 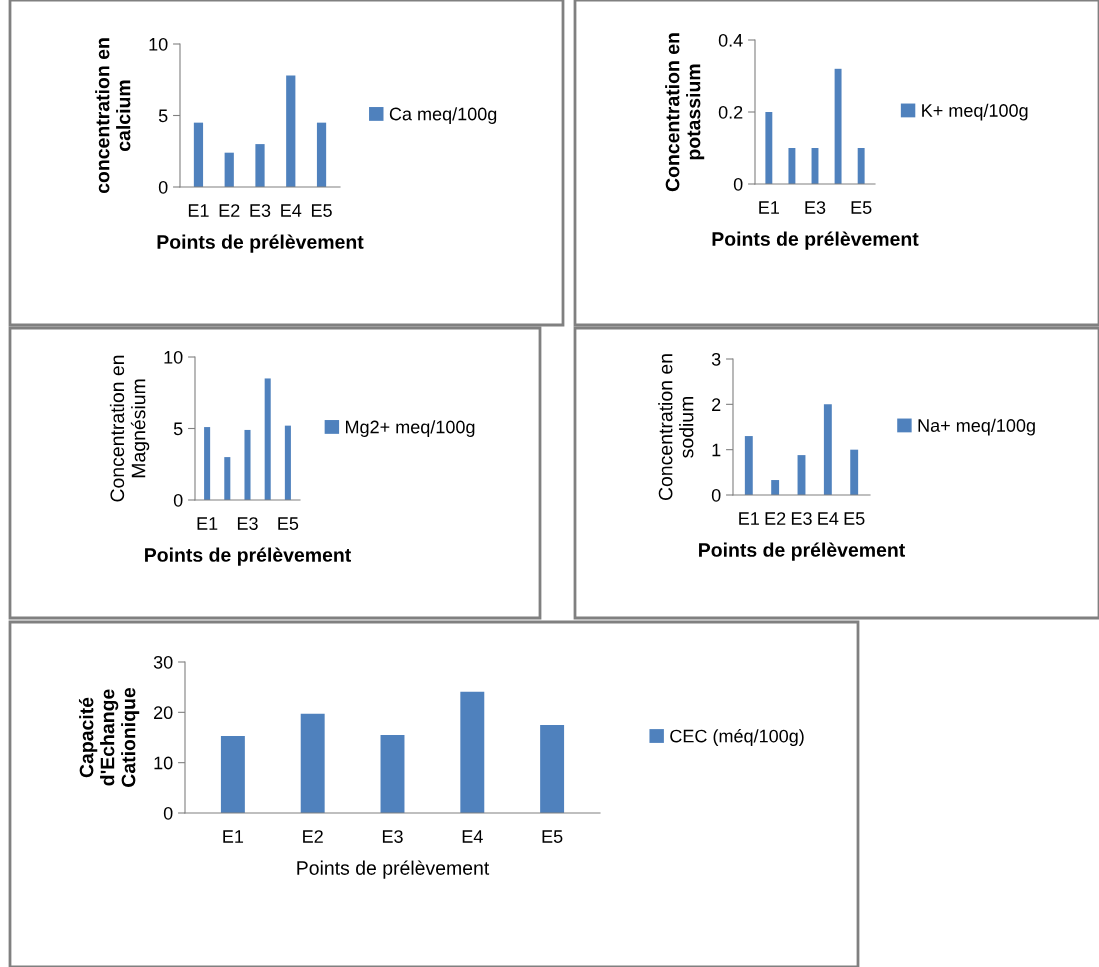 I want to click on y-tick-label: 0.2, so click(x=730, y=112).